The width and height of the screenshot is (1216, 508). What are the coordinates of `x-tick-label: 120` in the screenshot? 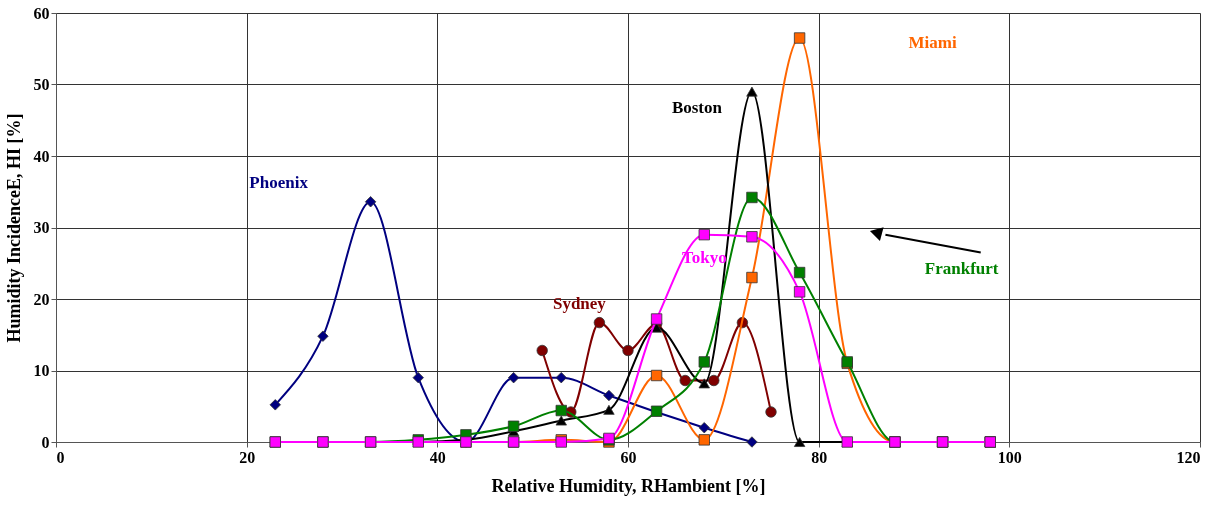 It's located at (1188, 457).